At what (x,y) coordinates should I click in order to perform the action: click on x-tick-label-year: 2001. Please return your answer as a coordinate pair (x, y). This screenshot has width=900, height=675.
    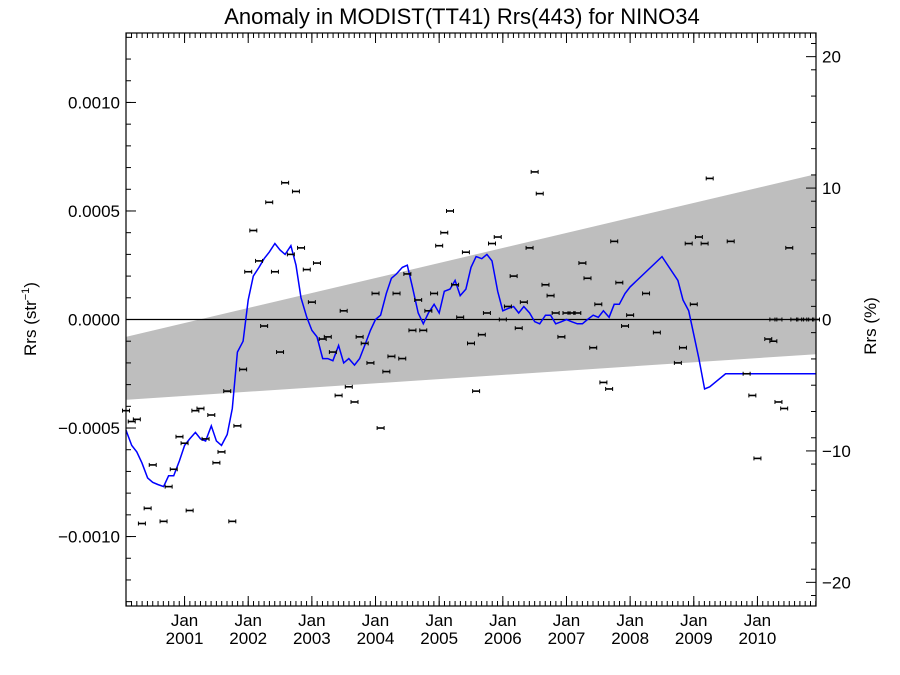
    Looking at the image, I should click on (185, 638).